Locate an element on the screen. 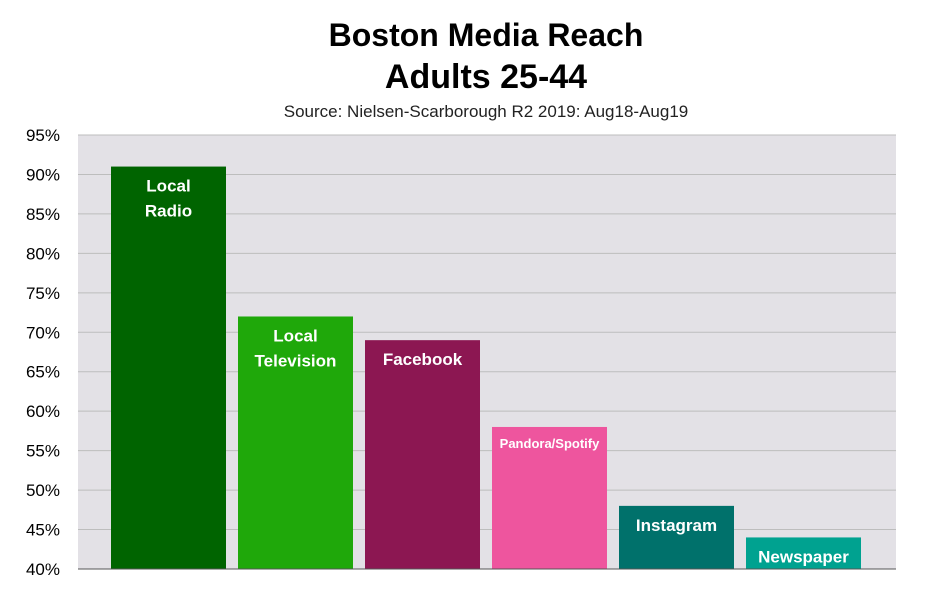 The height and width of the screenshot is (592, 936). bar-label: Instagram is located at coordinates (676, 525).